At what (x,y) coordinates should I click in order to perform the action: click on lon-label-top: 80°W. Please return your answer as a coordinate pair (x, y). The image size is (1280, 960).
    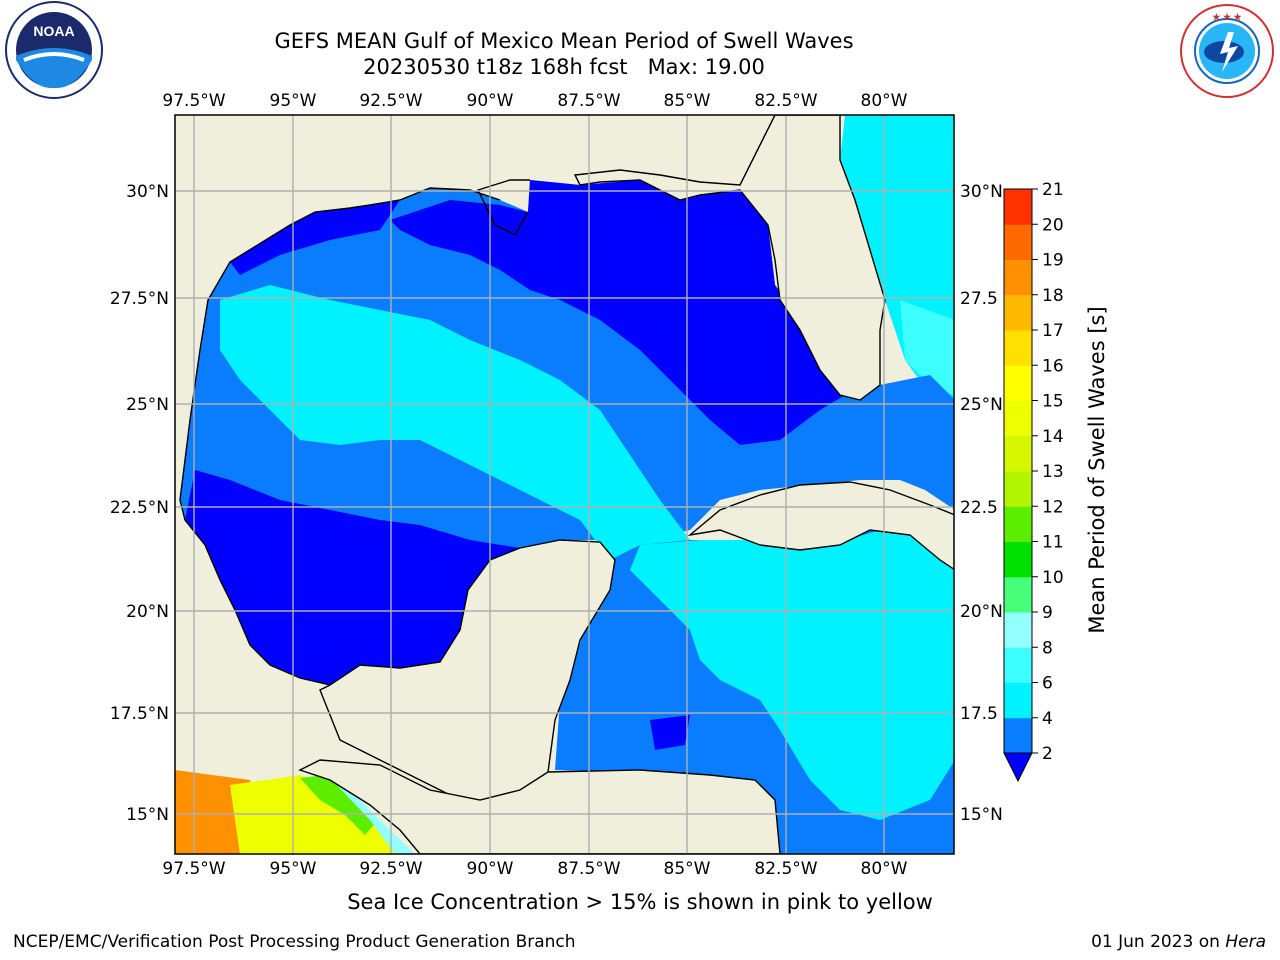
    Looking at the image, I should click on (884, 101).